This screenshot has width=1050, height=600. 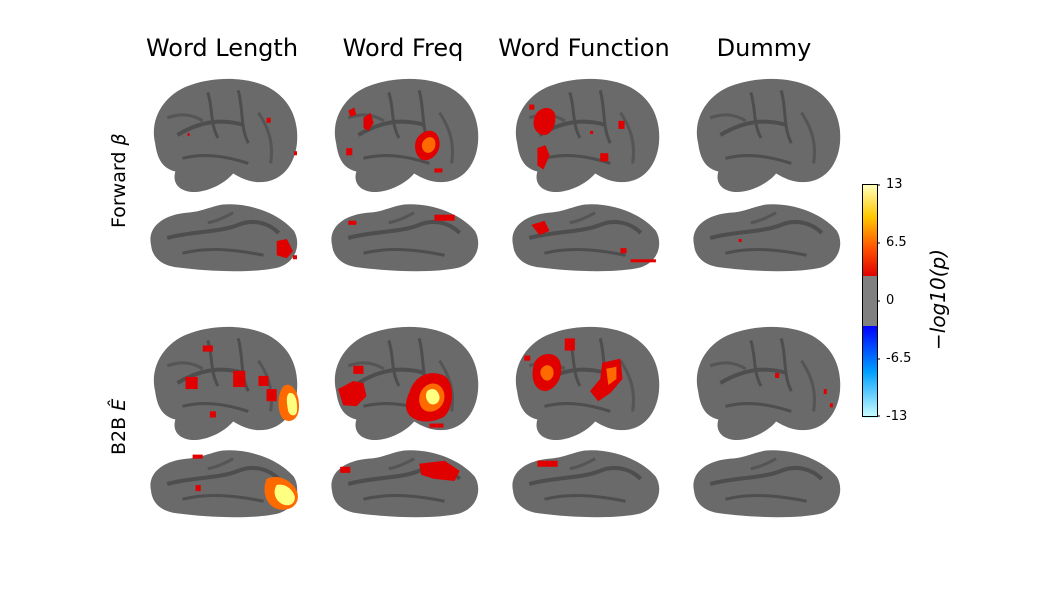 I want to click on brain-lateral-forward-word-length, so click(x=223, y=135).